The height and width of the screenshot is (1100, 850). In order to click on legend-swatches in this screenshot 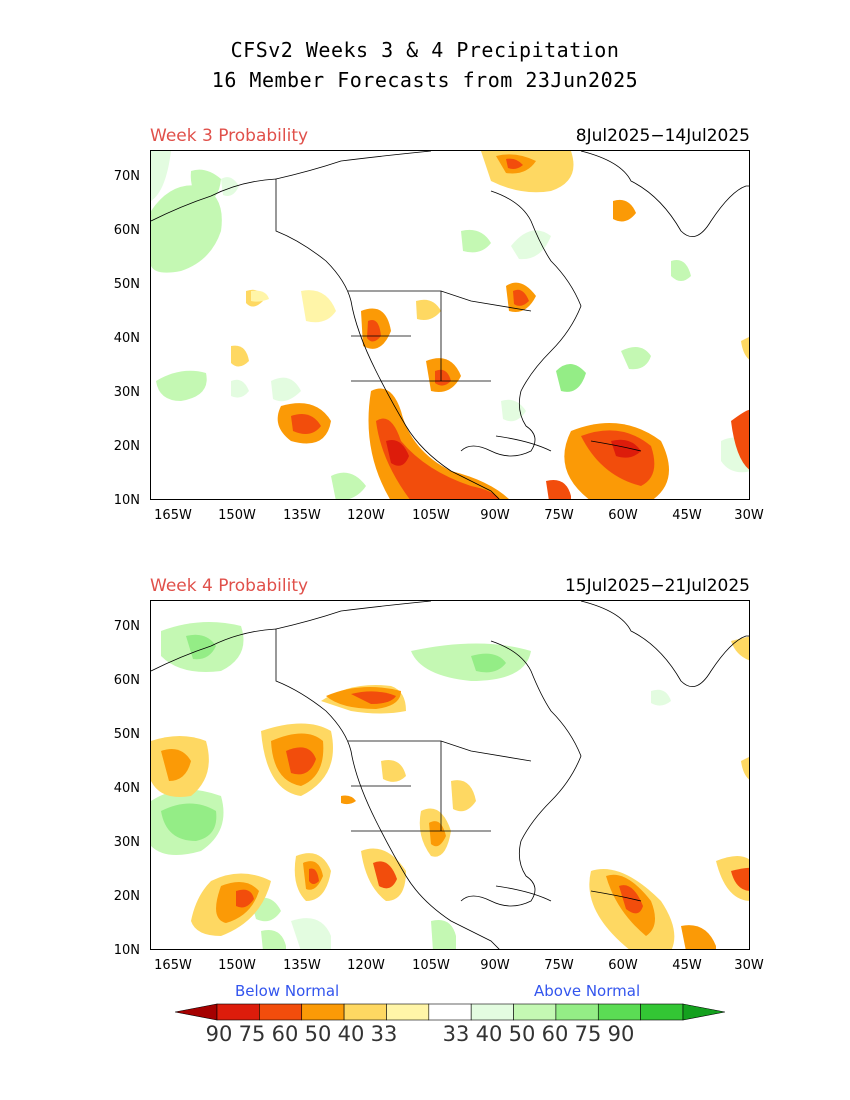, I will do `click(450, 1012)`.